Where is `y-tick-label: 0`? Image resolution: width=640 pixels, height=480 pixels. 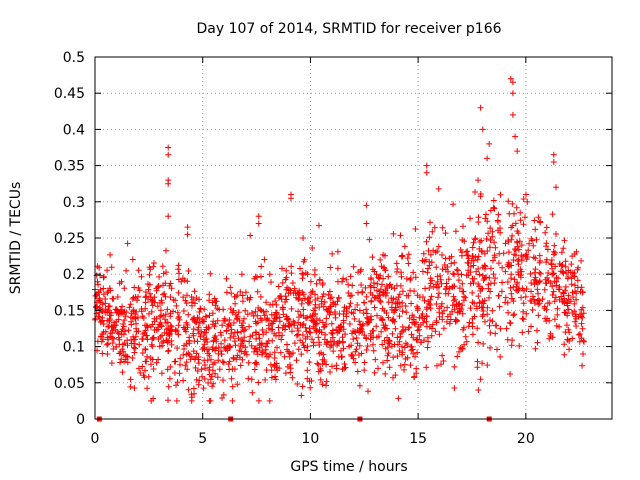 y-tick-label: 0 is located at coordinates (80, 420).